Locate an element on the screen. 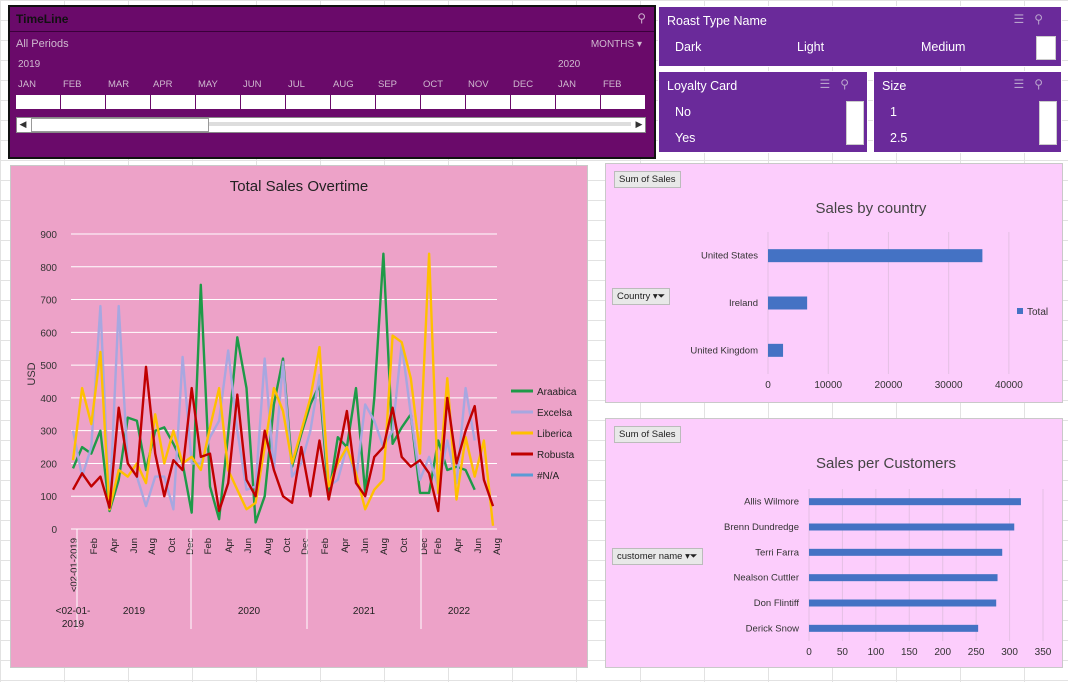  y-tick-label: 400 is located at coordinates (48, 399).